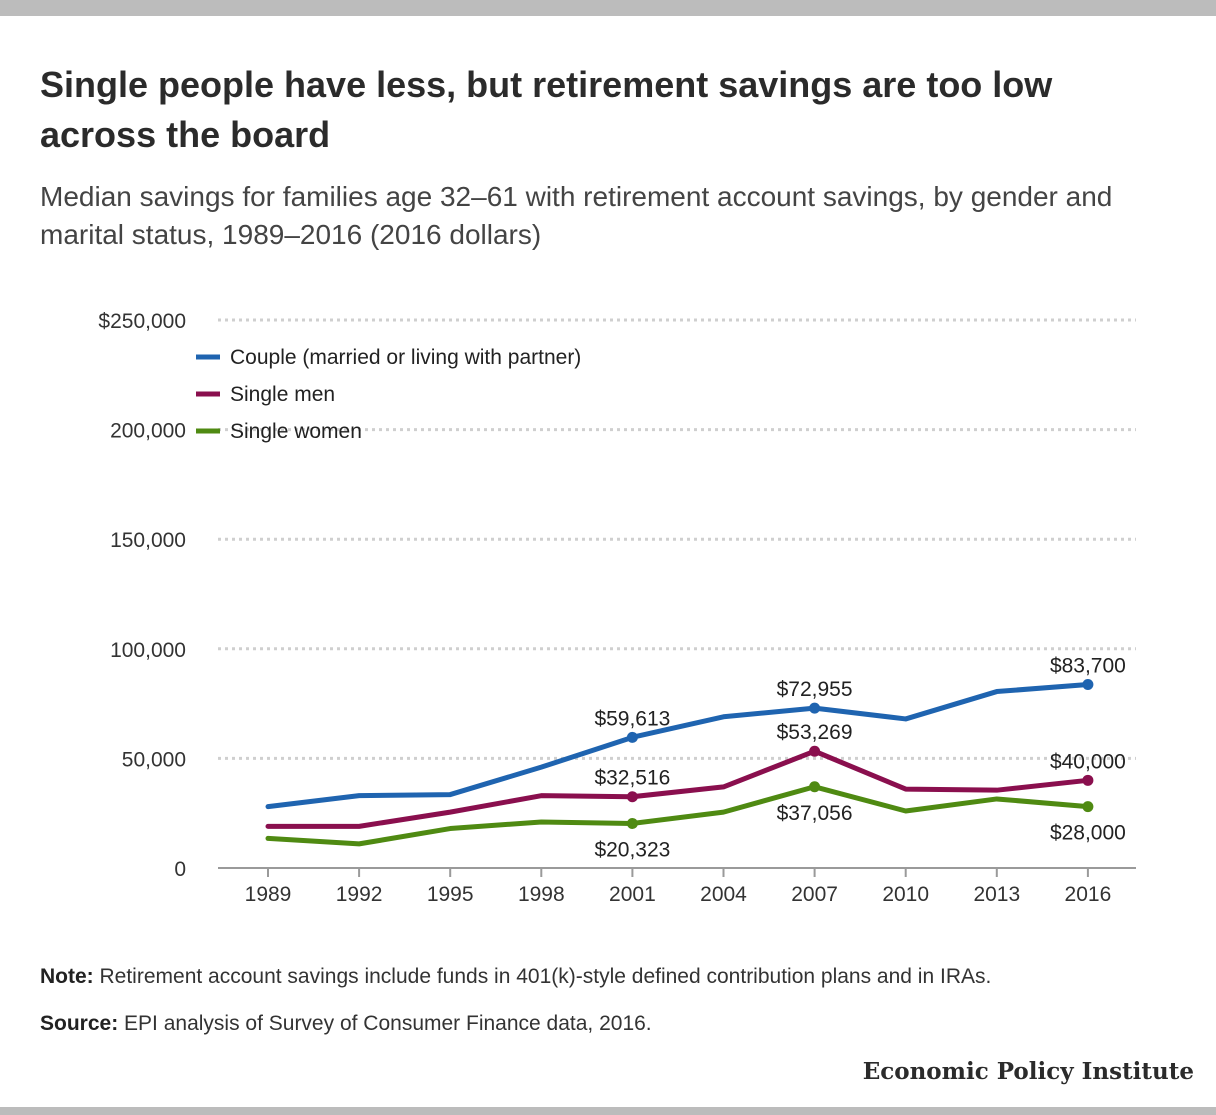 Image resolution: width=1216 pixels, height=1115 pixels. Describe the element at coordinates (282, 394) in the screenshot. I see `legend-label-2: Single men` at that location.